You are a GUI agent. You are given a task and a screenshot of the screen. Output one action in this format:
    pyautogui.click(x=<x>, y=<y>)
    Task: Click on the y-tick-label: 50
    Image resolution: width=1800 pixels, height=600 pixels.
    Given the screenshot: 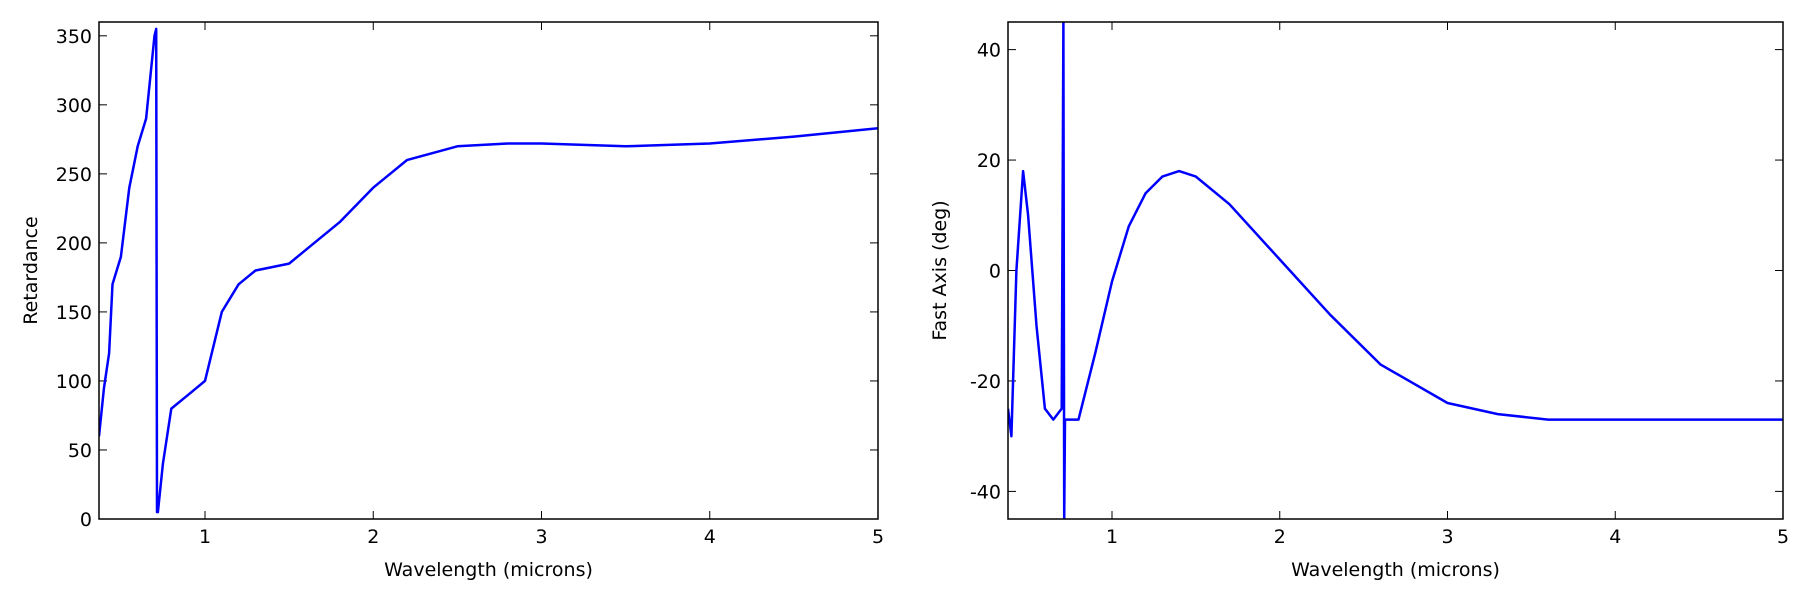 What is the action you would take?
    pyautogui.click(x=80, y=451)
    